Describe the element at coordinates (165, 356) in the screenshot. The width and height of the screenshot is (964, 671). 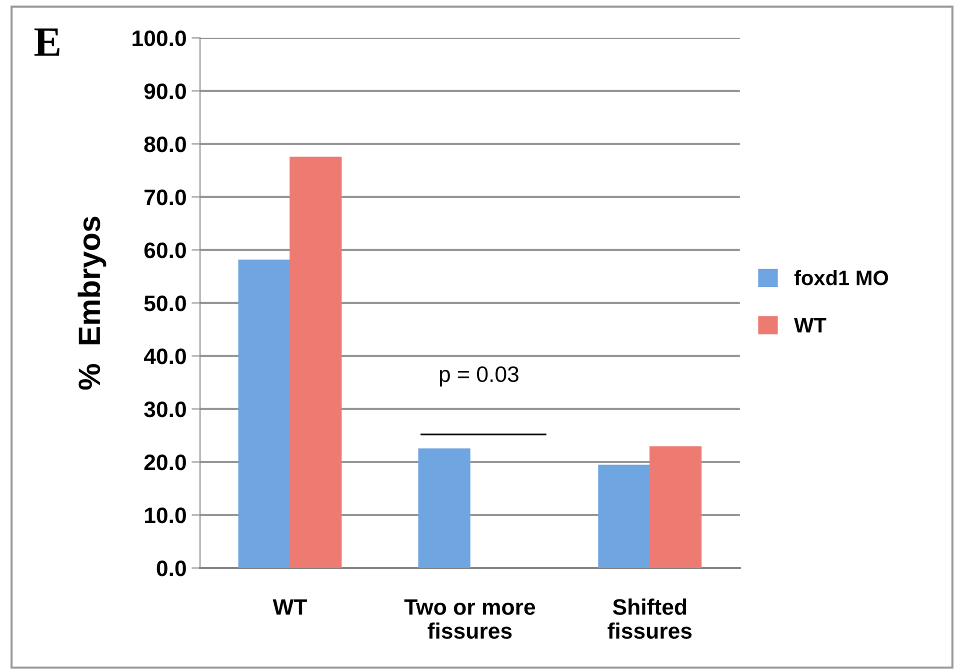
I see `y-tick-label: 40.0` at that location.